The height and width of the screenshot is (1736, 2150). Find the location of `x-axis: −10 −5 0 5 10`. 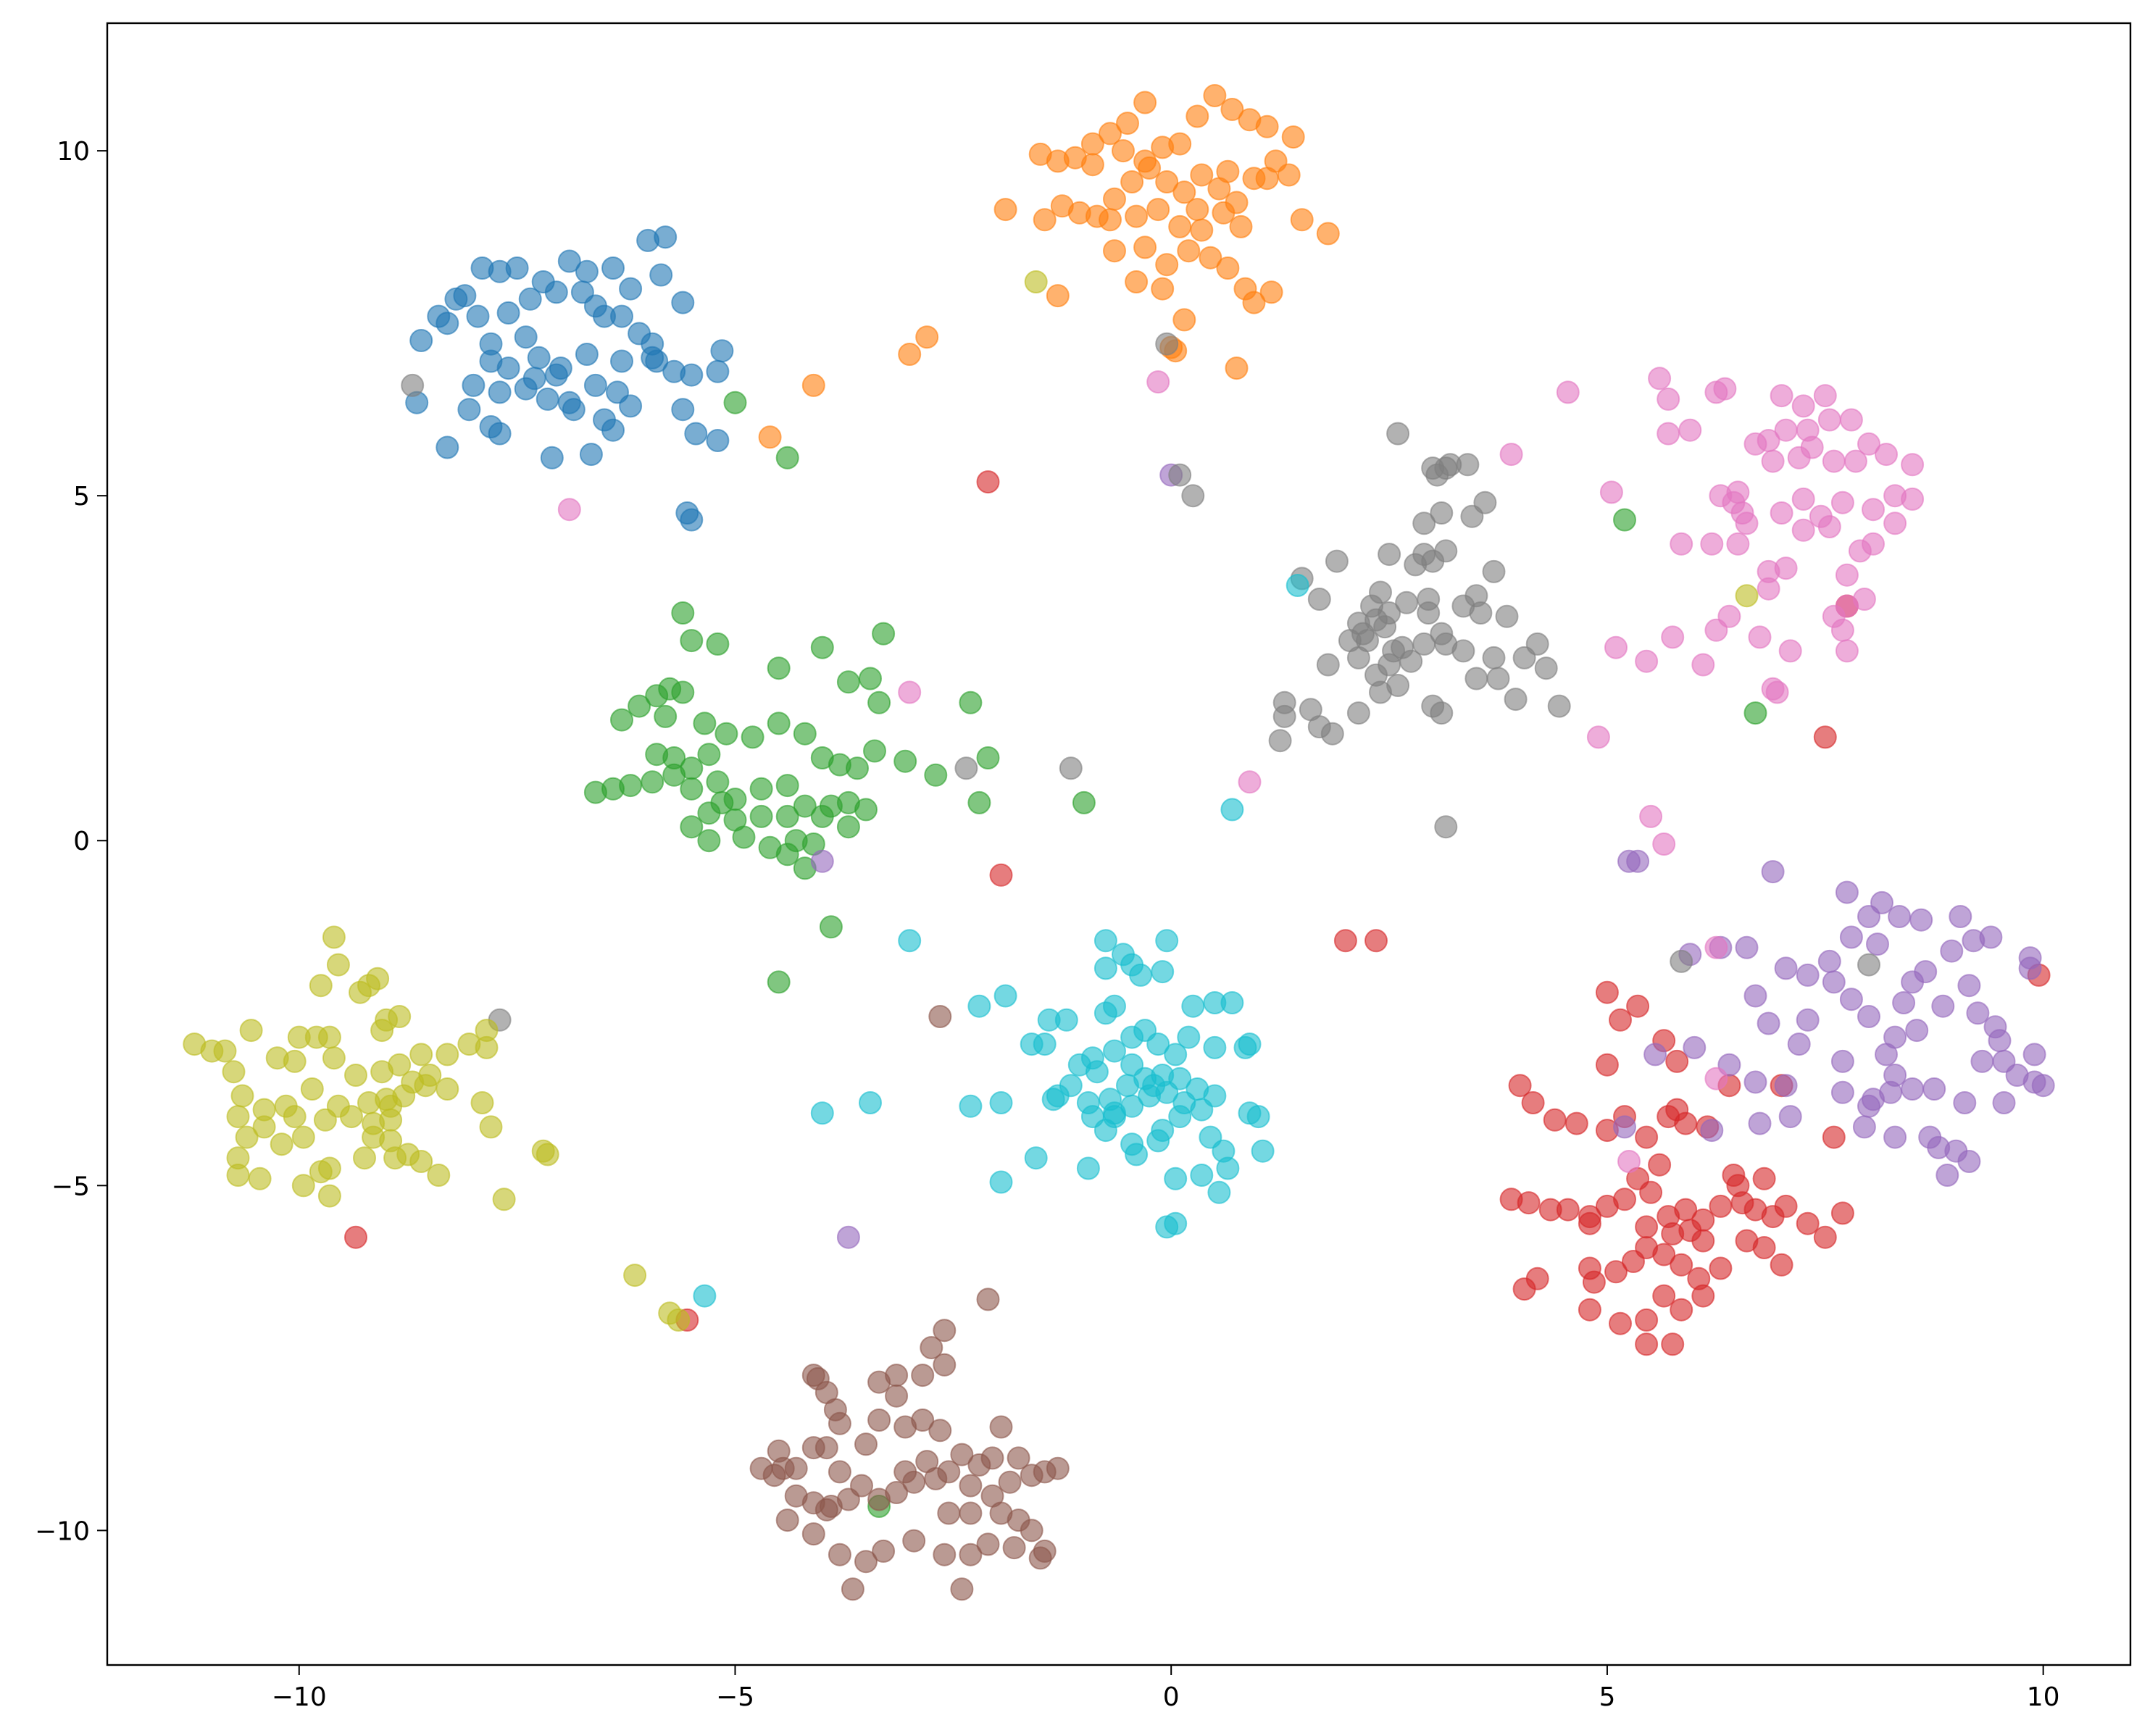

x-axis: −10 −5 0 5 10 is located at coordinates (1166, 1688).